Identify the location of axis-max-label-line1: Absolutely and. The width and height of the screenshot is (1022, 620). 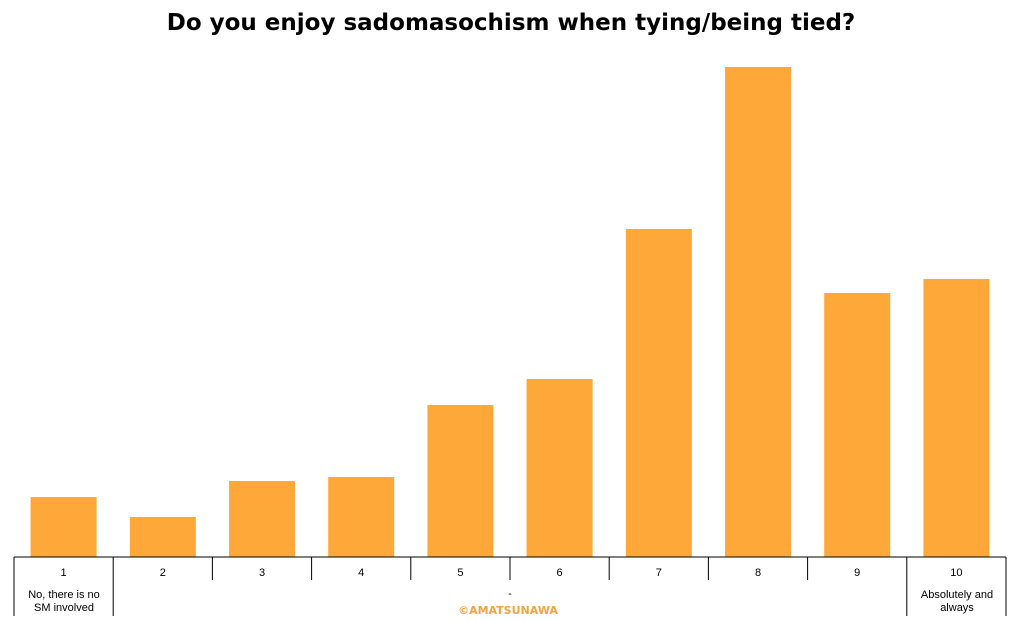
(957, 595).